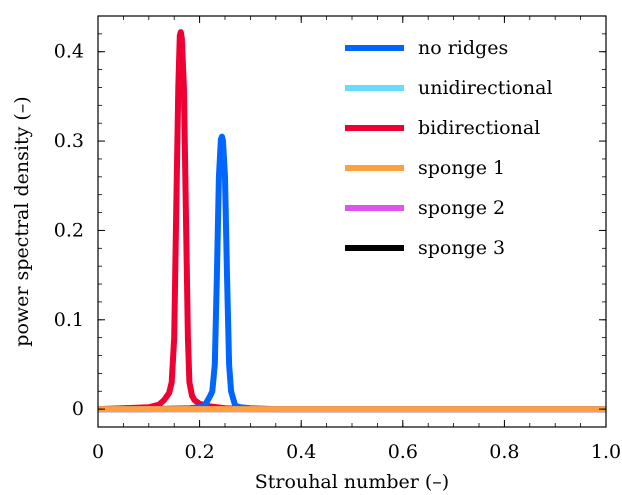  What do you see at coordinates (22, 221) in the screenshot?
I see `y-axis-label: power spectral density (–)` at bounding box center [22, 221].